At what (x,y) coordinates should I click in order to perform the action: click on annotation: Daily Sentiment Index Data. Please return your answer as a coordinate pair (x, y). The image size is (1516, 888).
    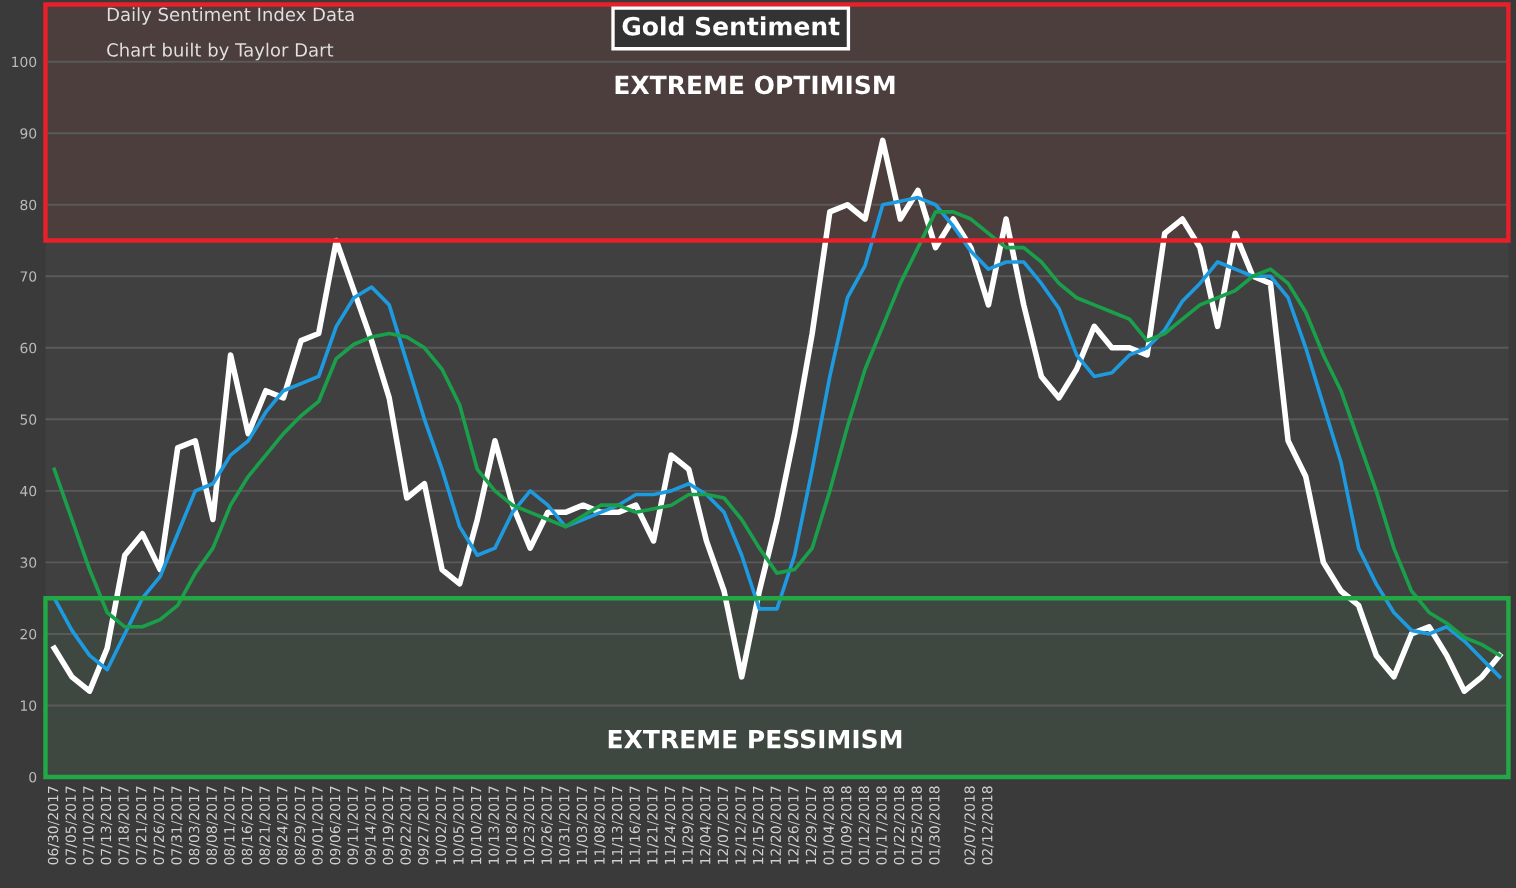
    Looking at the image, I should click on (230, 16).